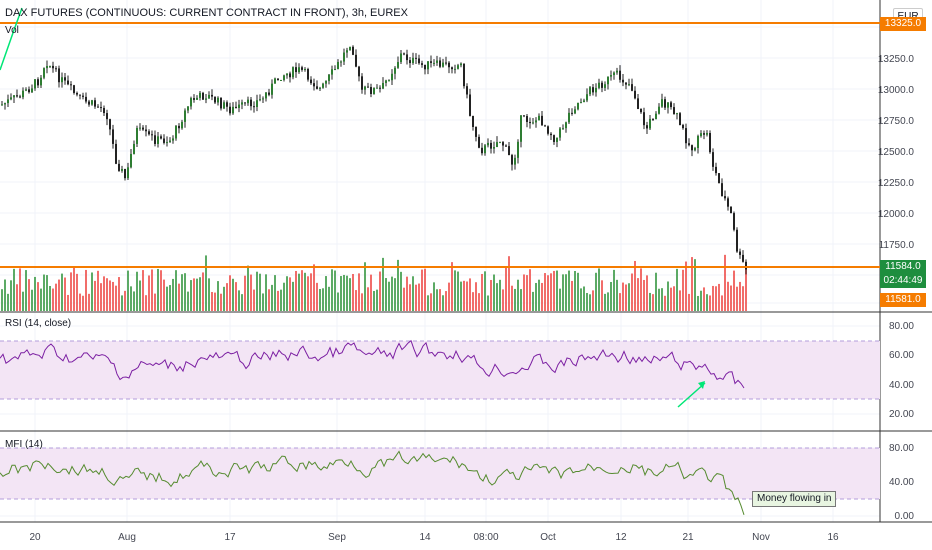  Describe the element at coordinates (372, 364) in the screenshot. I see `rsi-line` at that location.